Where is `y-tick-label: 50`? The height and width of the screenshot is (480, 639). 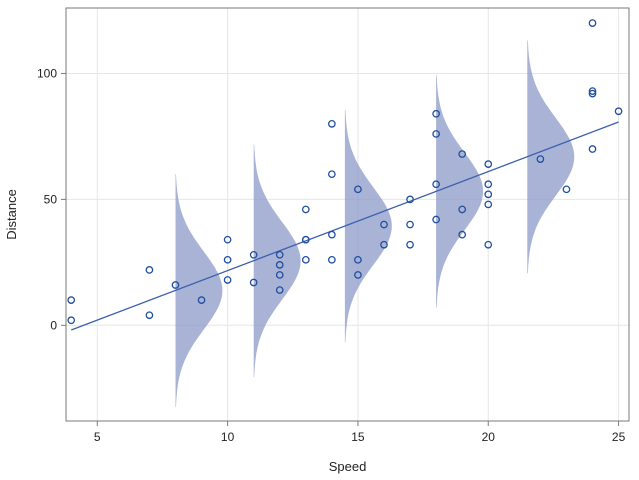
y-tick-label: 50 is located at coordinates (51, 199).